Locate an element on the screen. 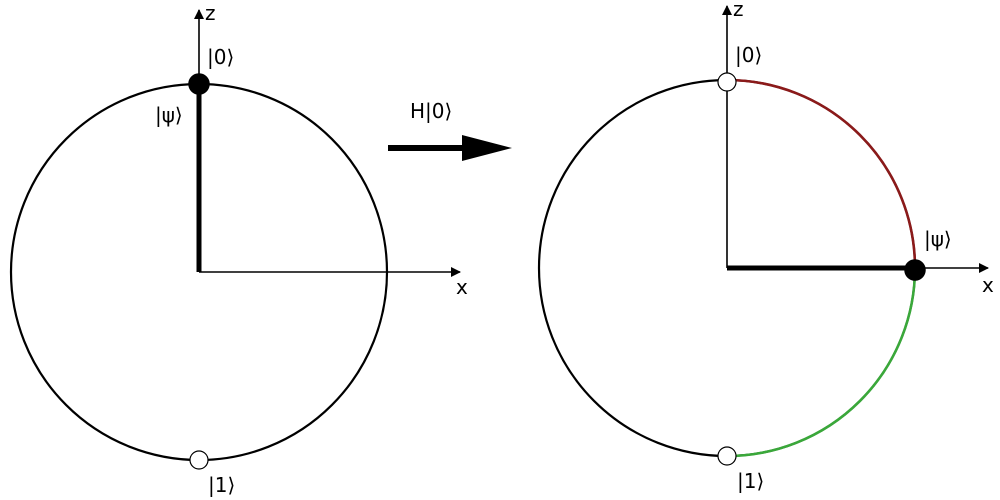 The width and height of the screenshot is (1000, 500). right-upper-arc is located at coordinates (821, 173).